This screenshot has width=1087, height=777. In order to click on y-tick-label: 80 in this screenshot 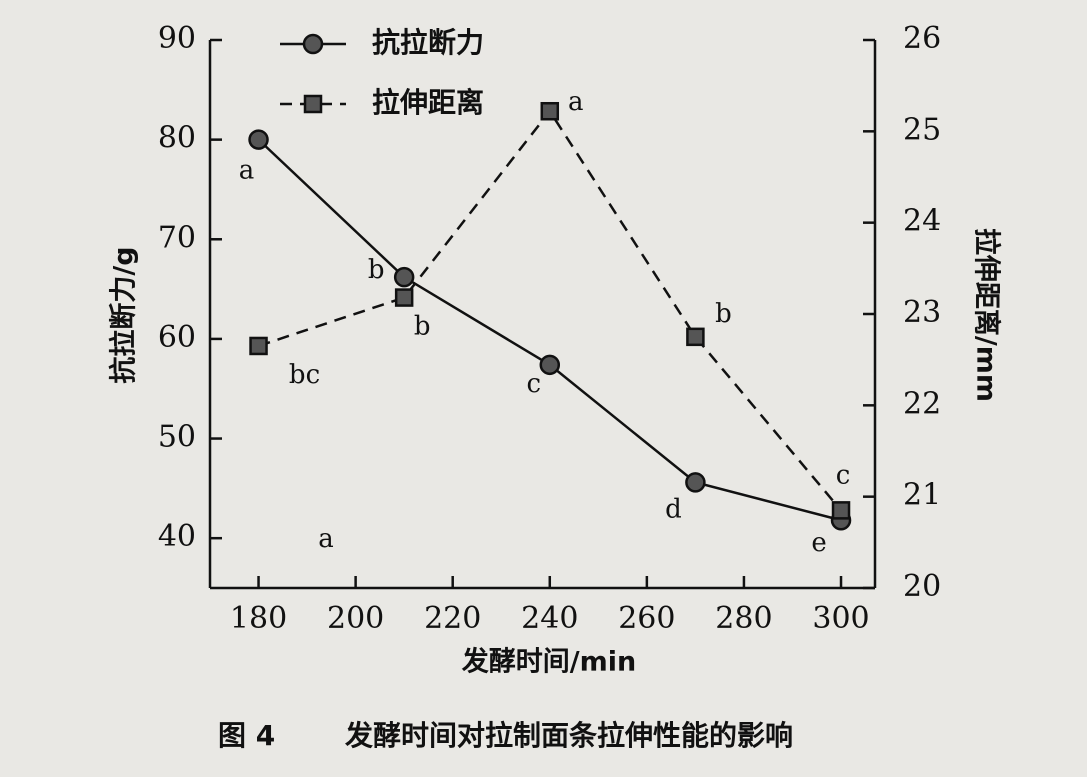, I will do `click(177, 138)`.